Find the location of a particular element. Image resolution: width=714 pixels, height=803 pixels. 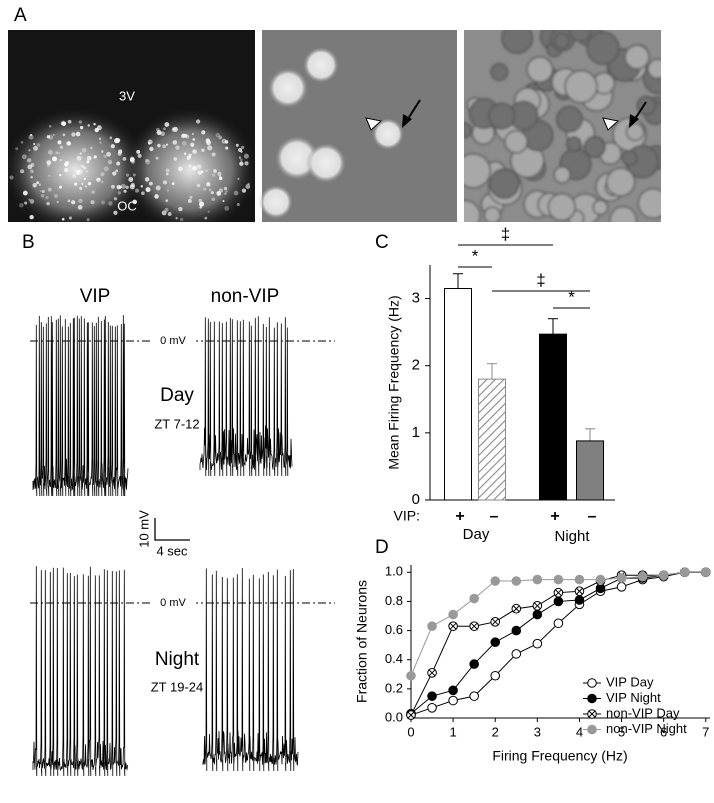

y-tick-label: 0.6 is located at coordinates (394, 629).